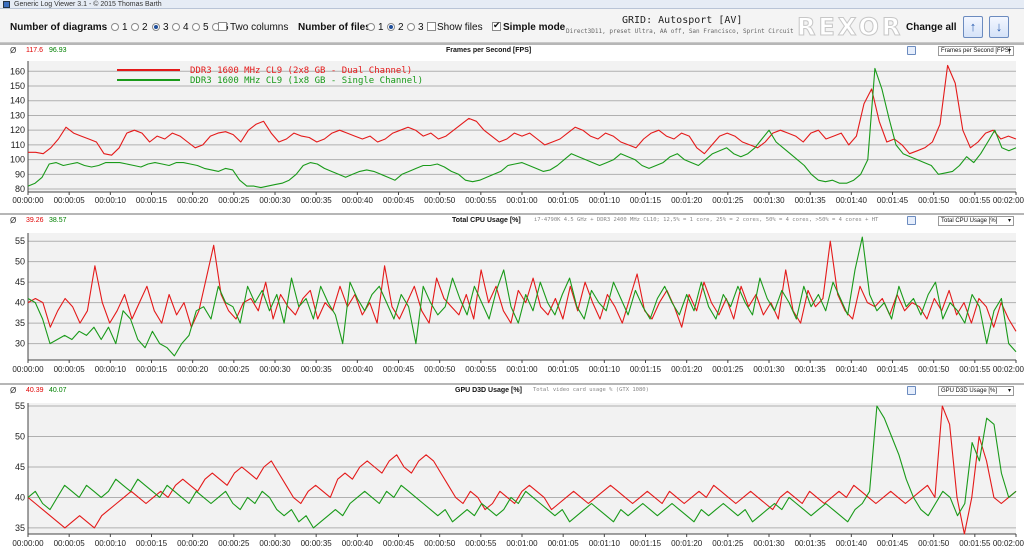  I want to click on gpu-panel-description: Total video card usage % (GTX 1080), so click(591, 390).